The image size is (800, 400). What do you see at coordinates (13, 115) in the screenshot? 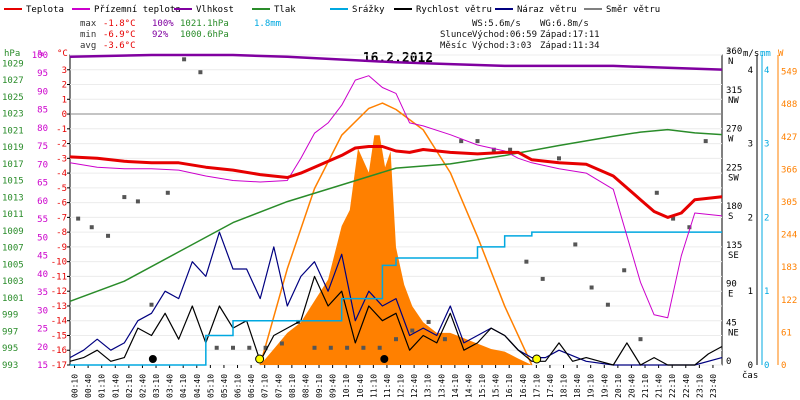
I see `tick-hpa-1023: 1023` at bounding box center [13, 115].